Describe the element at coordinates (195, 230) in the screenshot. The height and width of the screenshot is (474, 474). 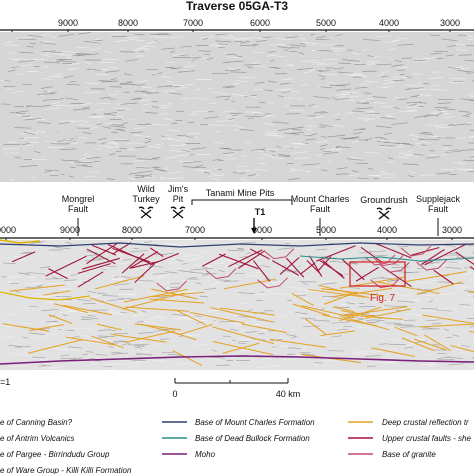
I see `bottom-tick-label: 7000` at that location.